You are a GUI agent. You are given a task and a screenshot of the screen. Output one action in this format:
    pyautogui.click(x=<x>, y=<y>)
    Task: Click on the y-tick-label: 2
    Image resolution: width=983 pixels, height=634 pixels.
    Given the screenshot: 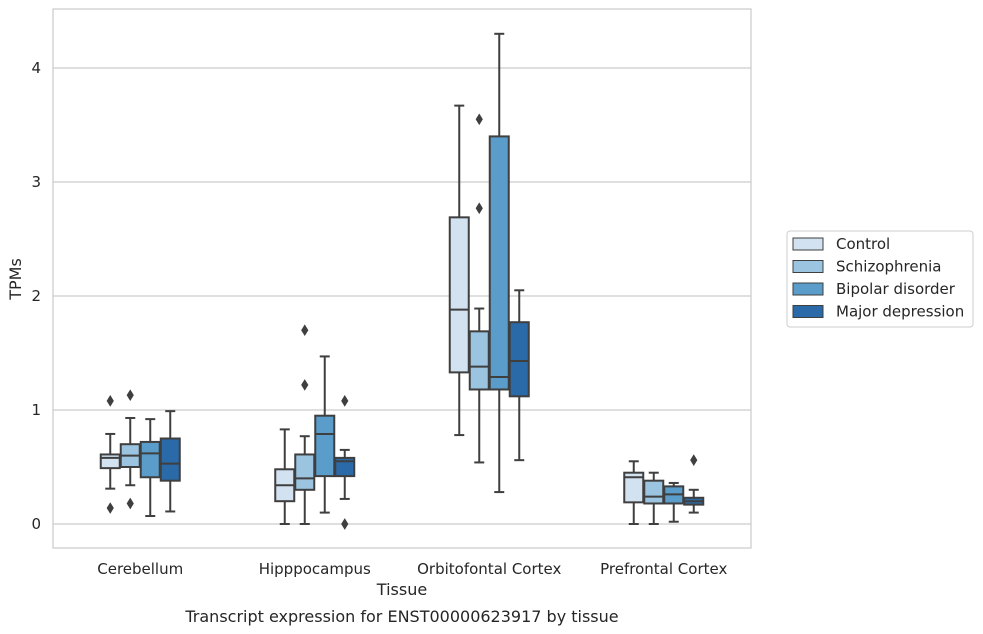 What is the action you would take?
    pyautogui.click(x=36, y=296)
    